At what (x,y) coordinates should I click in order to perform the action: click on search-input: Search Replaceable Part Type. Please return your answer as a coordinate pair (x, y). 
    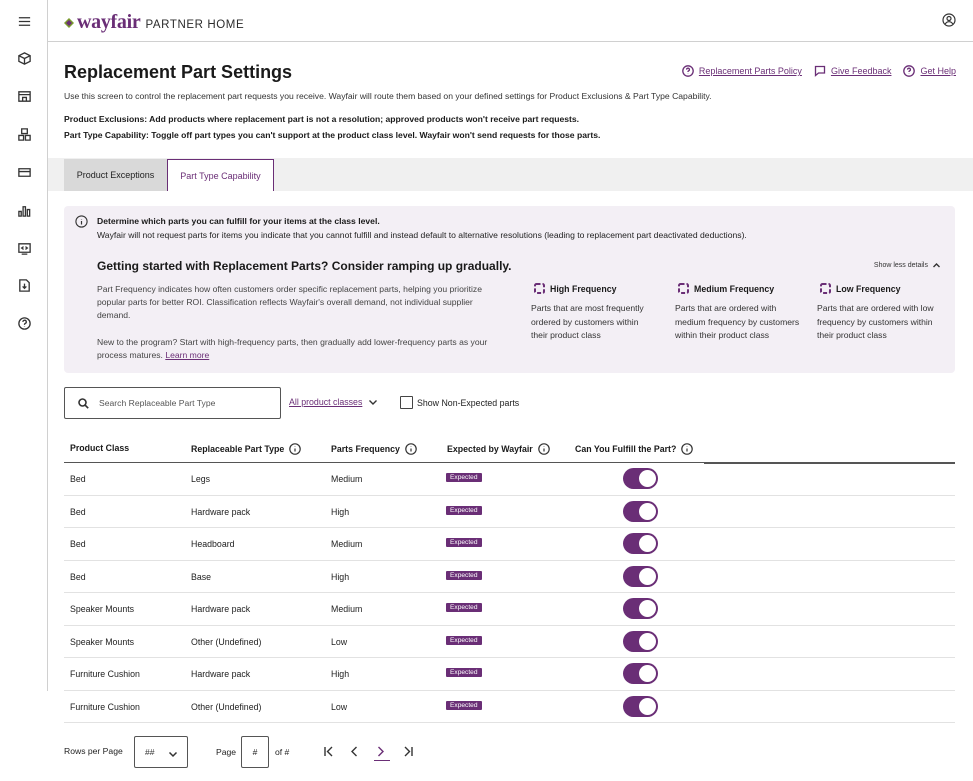
    Looking at the image, I should click on (172, 403).